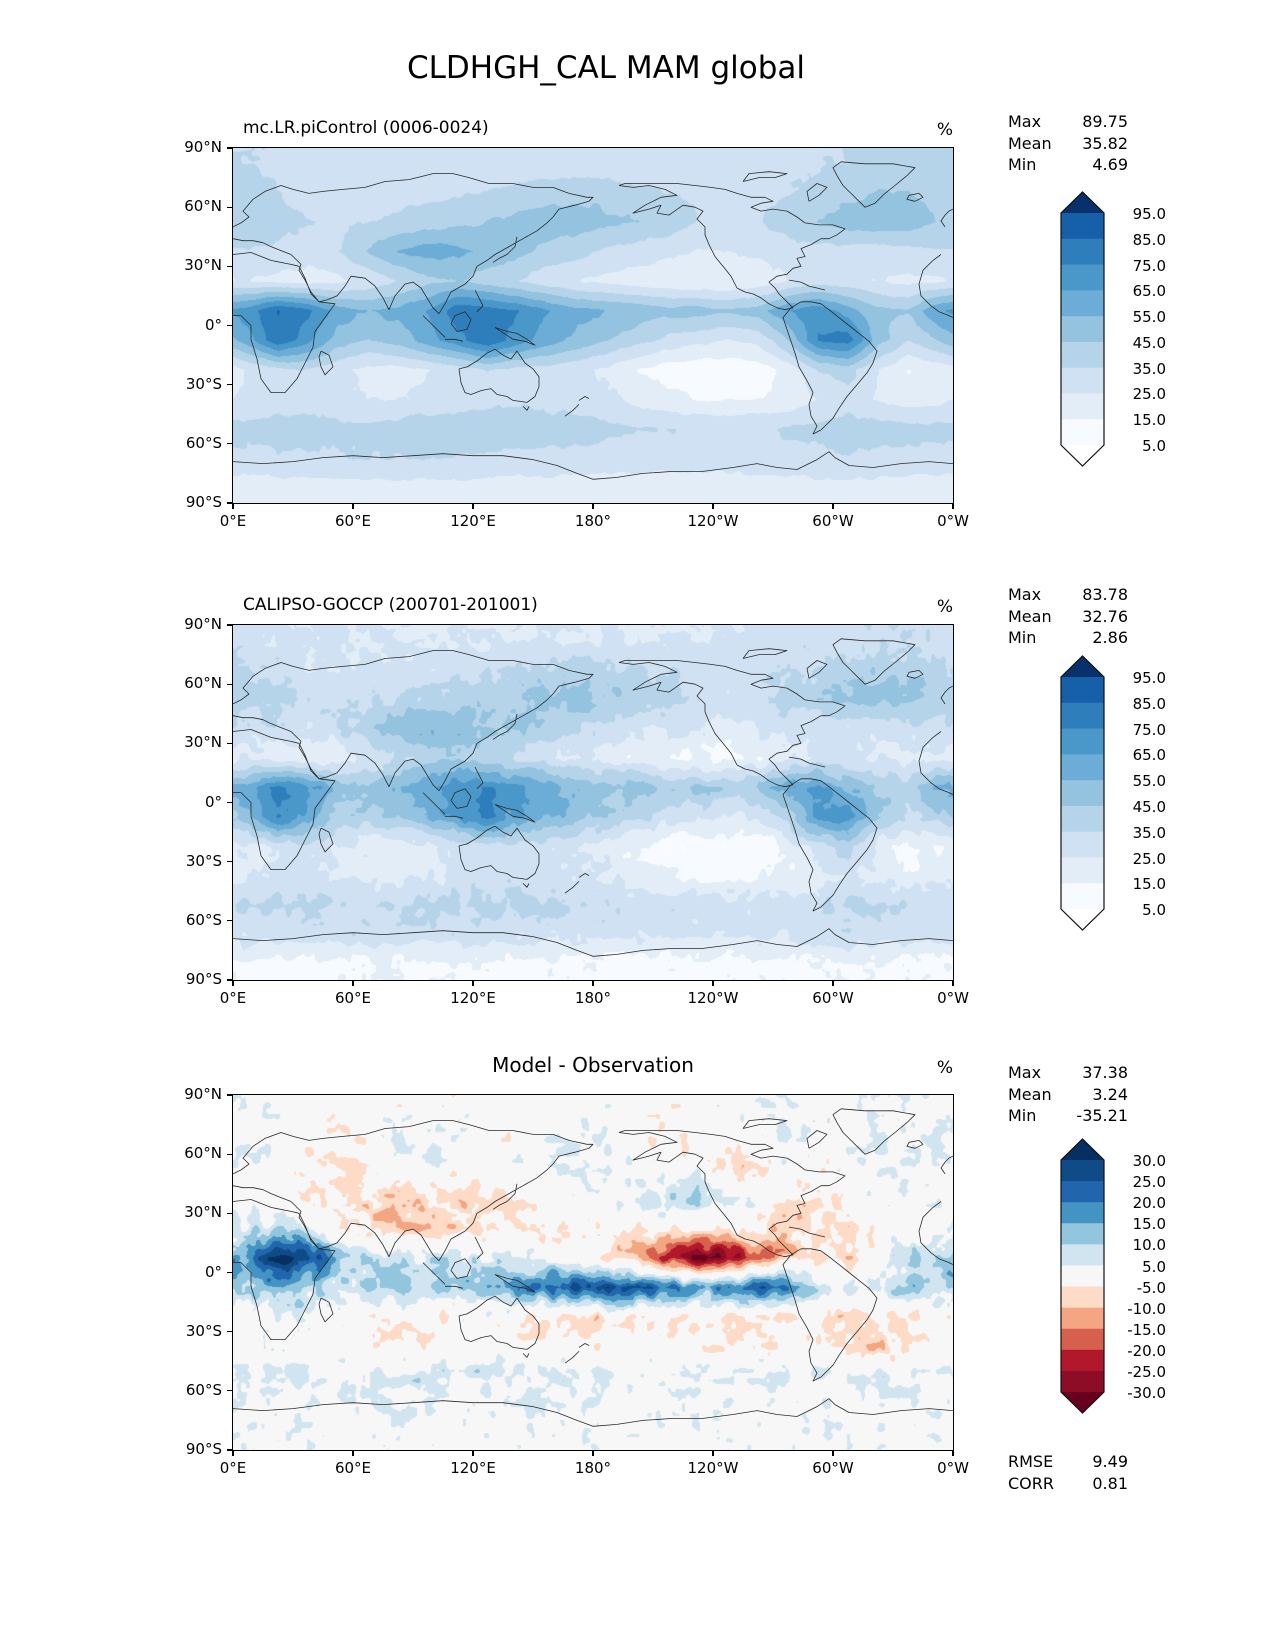 This screenshot has width=1275, height=1650. Describe the element at coordinates (593, 1065) in the screenshot. I see `panel-3-title: Model - Observation` at that location.